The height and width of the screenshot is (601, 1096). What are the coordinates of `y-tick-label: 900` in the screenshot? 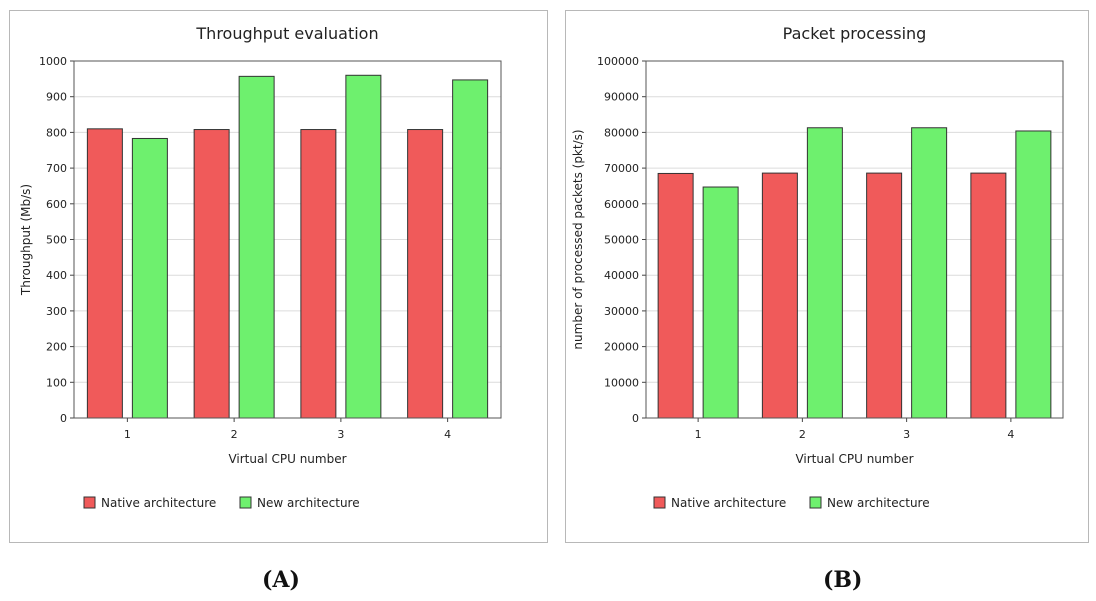 It's located at (56, 97).